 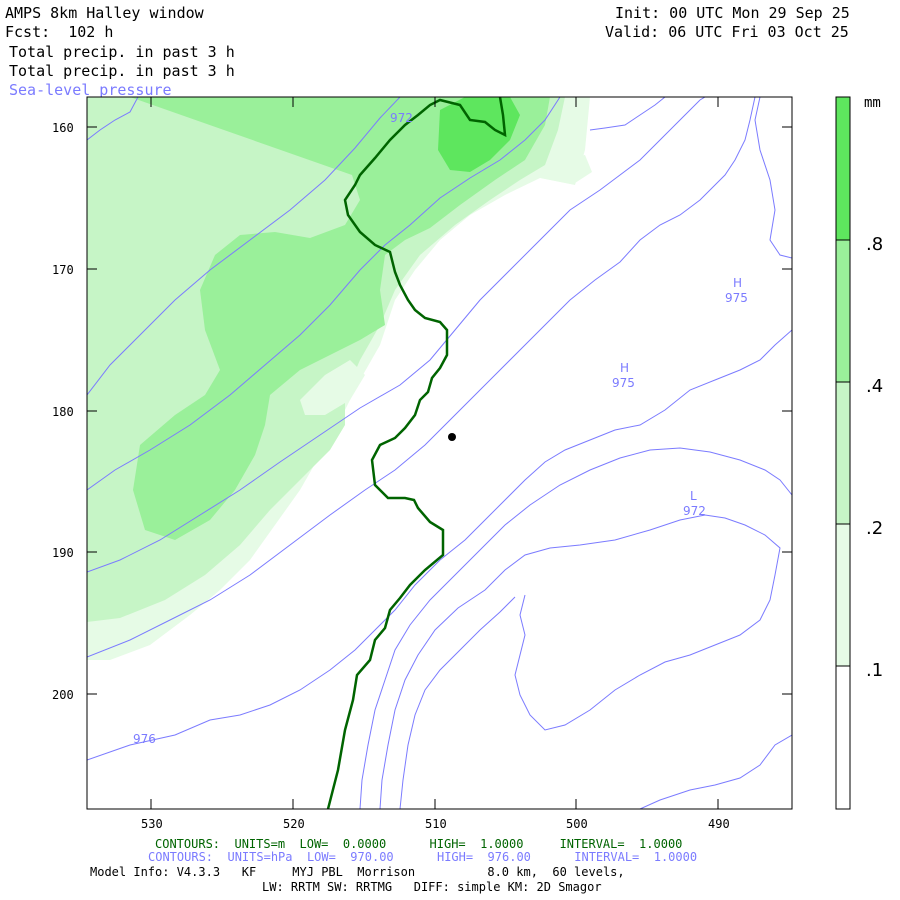 What do you see at coordinates (59, 32) in the screenshot?
I see `forecast-hour: Fcst: 102 h` at bounding box center [59, 32].